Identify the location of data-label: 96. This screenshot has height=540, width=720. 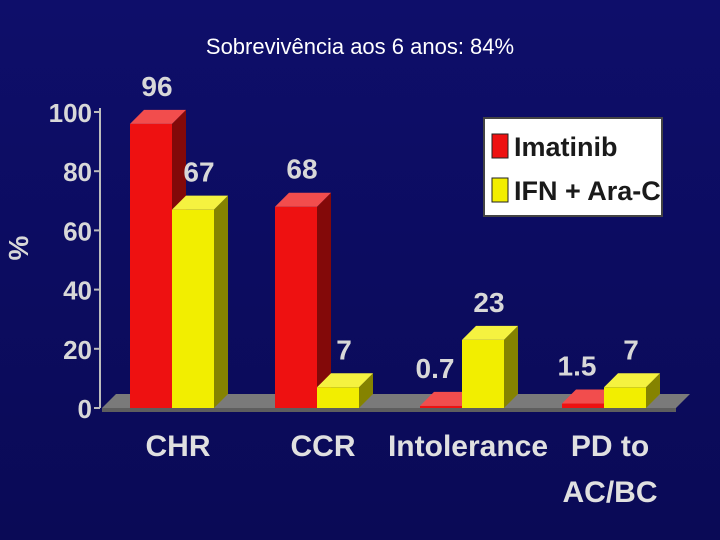
(156, 86).